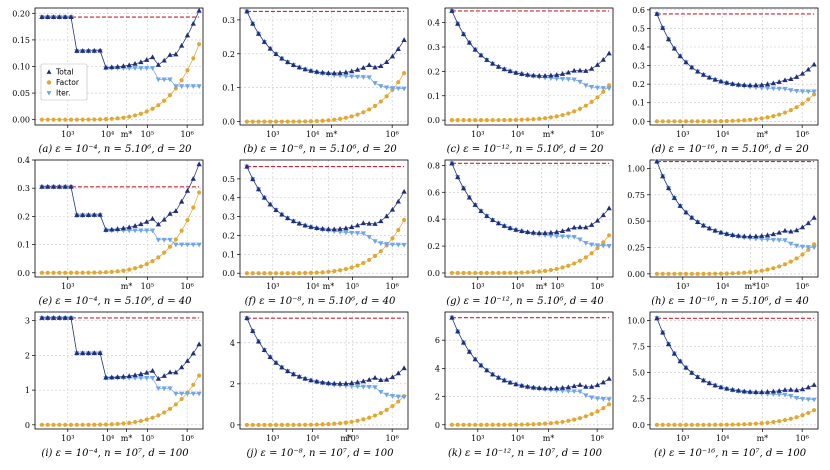 This screenshot has height=470, width=830. I want to click on legend-marker, so click(49, 71).